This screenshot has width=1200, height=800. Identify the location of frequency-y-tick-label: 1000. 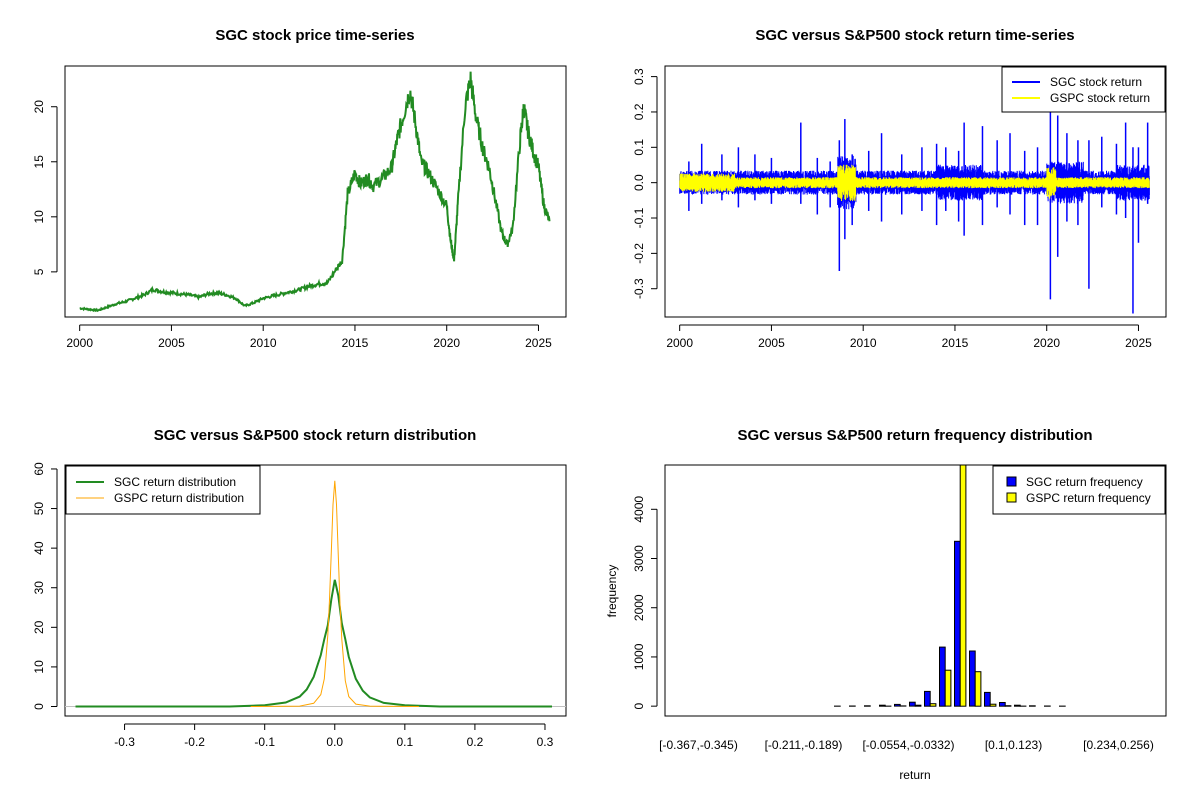
(639, 656).